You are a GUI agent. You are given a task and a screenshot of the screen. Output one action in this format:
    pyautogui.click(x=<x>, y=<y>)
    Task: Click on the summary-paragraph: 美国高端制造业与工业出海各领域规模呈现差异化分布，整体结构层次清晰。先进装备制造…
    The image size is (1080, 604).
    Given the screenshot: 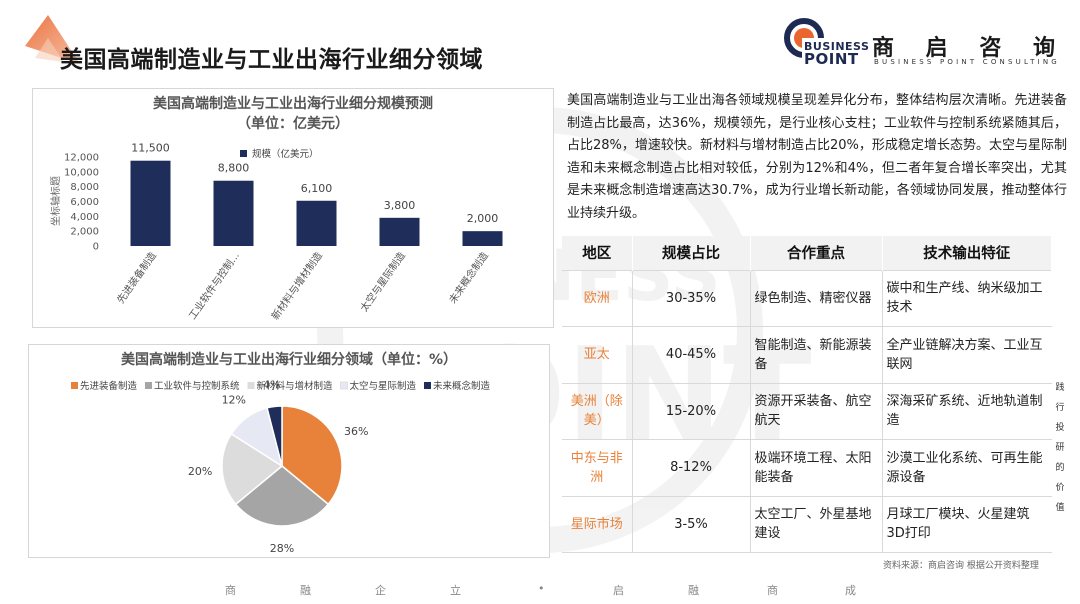 What is the action you would take?
    pyautogui.click(x=817, y=157)
    